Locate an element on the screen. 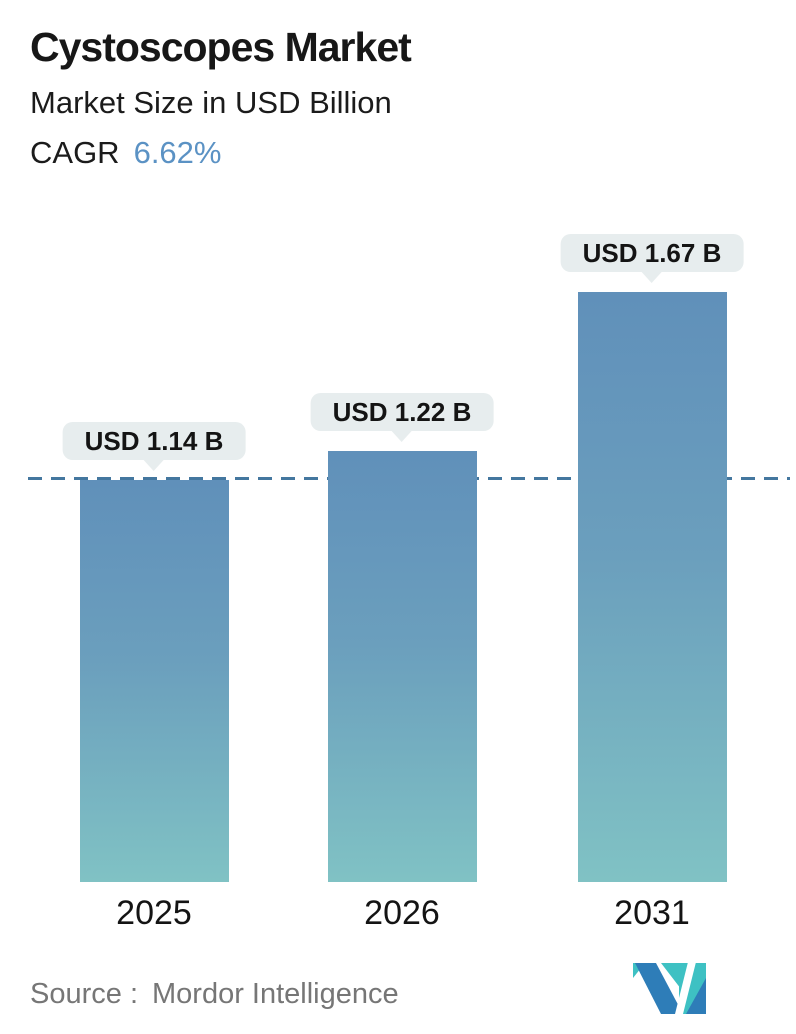 This screenshot has width=796, height=1034. x-axis-label-2031: 2031 is located at coordinates (652, 913).